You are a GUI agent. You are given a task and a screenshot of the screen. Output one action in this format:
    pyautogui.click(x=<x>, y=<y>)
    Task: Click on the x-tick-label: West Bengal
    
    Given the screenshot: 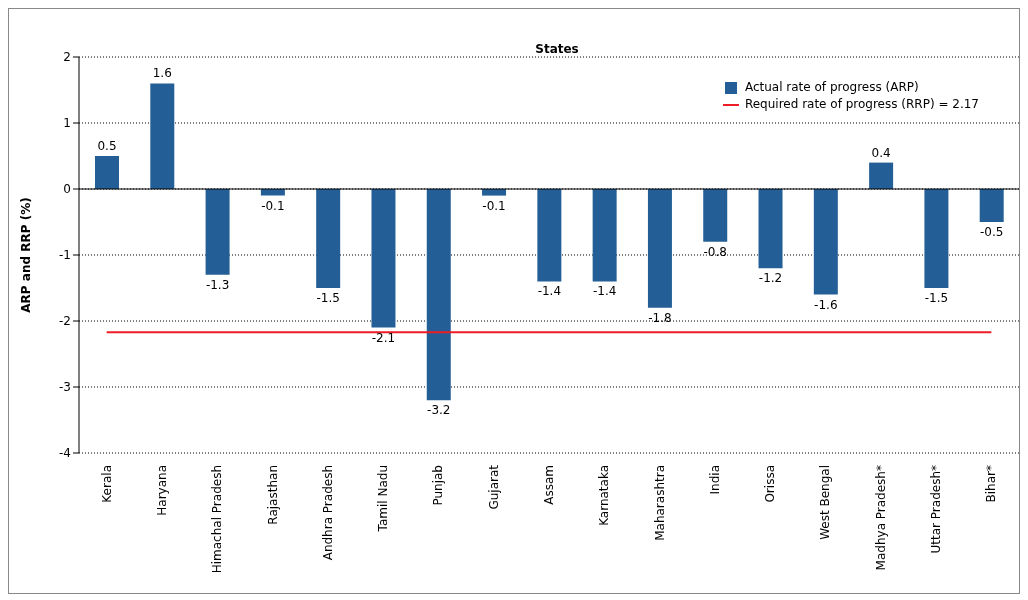 What is the action you would take?
    pyautogui.click(x=825, y=502)
    